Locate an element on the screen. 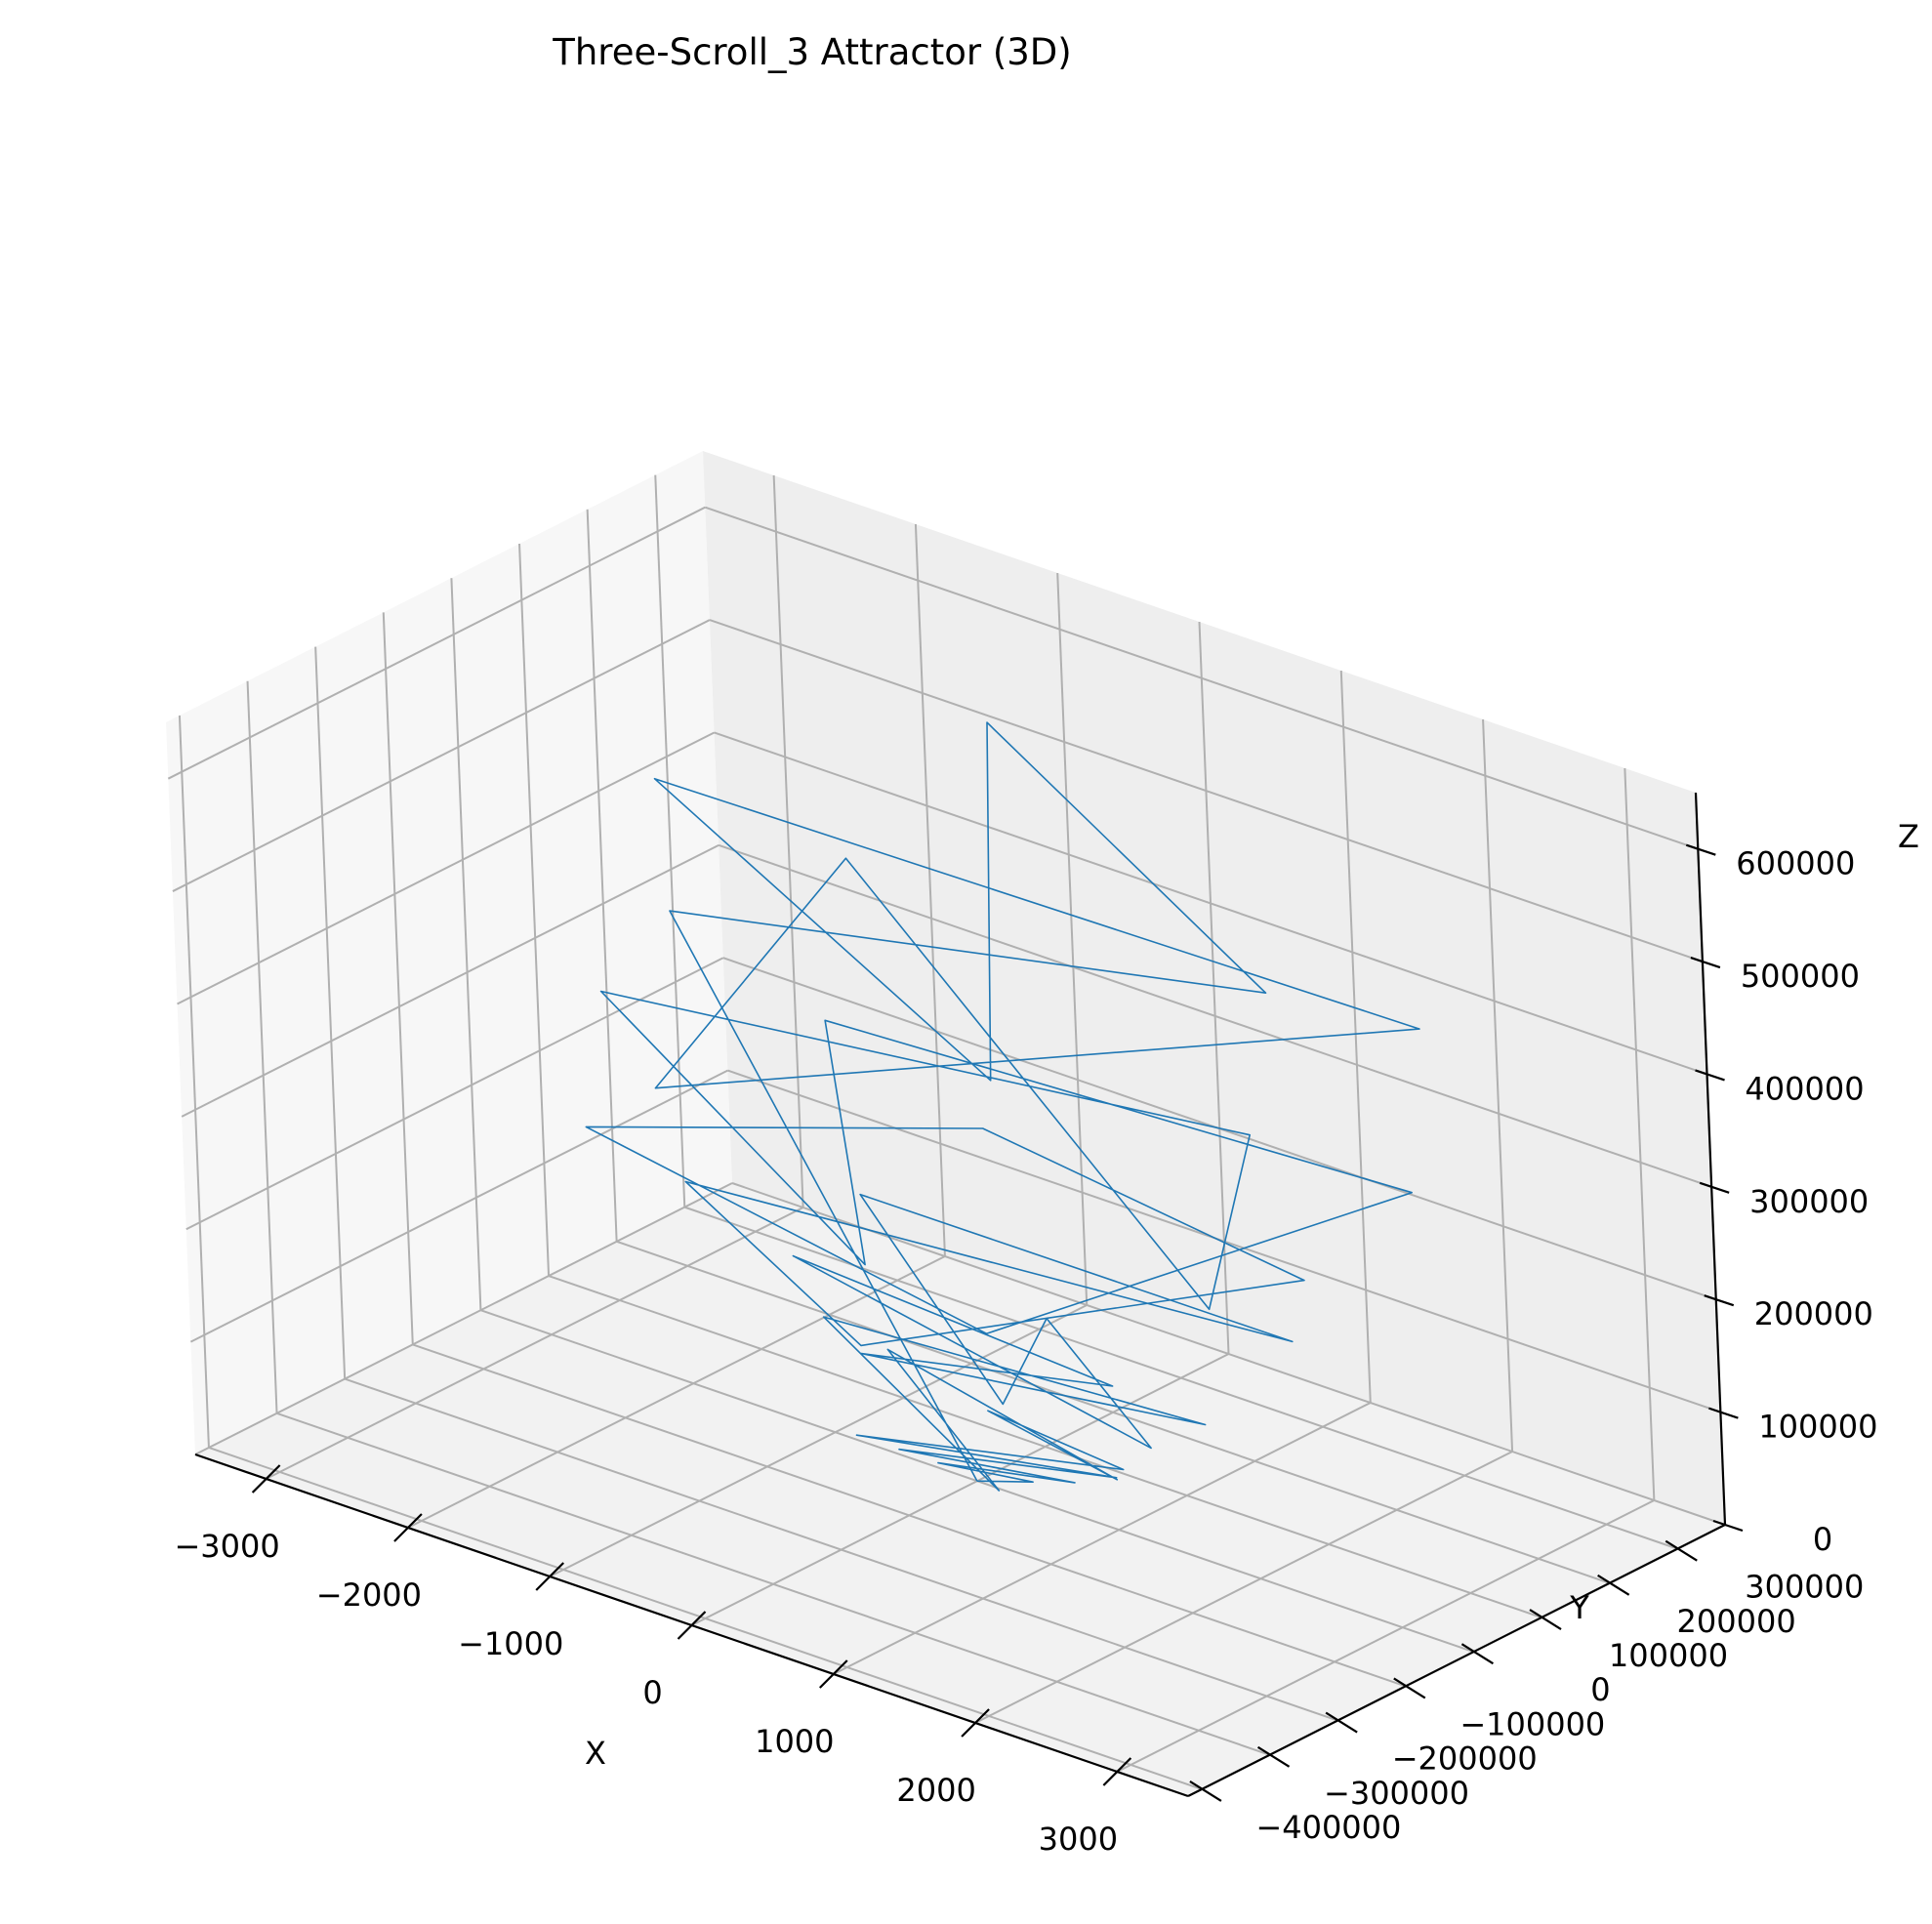  y-tick-label: 300000 is located at coordinates (1804, 1587).